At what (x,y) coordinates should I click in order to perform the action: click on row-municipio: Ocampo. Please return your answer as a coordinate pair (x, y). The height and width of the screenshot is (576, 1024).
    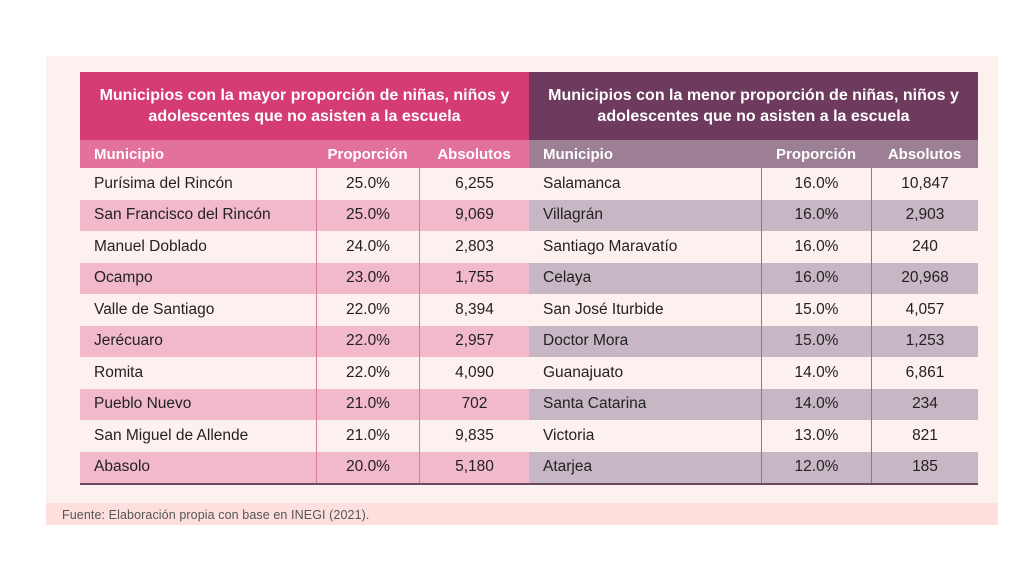
    Looking at the image, I should click on (123, 278).